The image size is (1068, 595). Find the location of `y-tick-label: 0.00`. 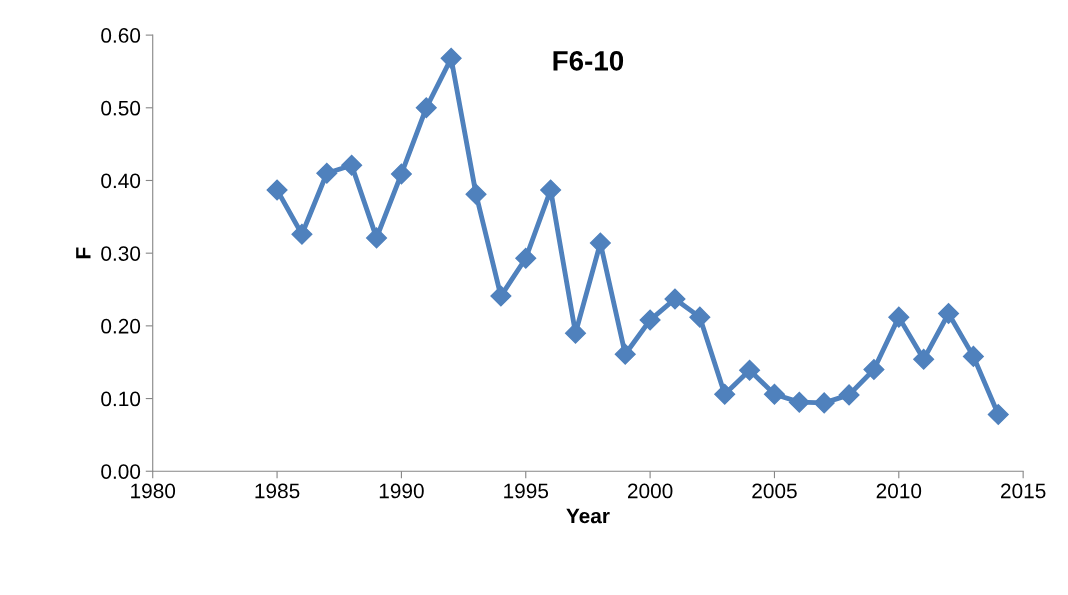

y-tick-label: 0.00 is located at coordinates (121, 471).